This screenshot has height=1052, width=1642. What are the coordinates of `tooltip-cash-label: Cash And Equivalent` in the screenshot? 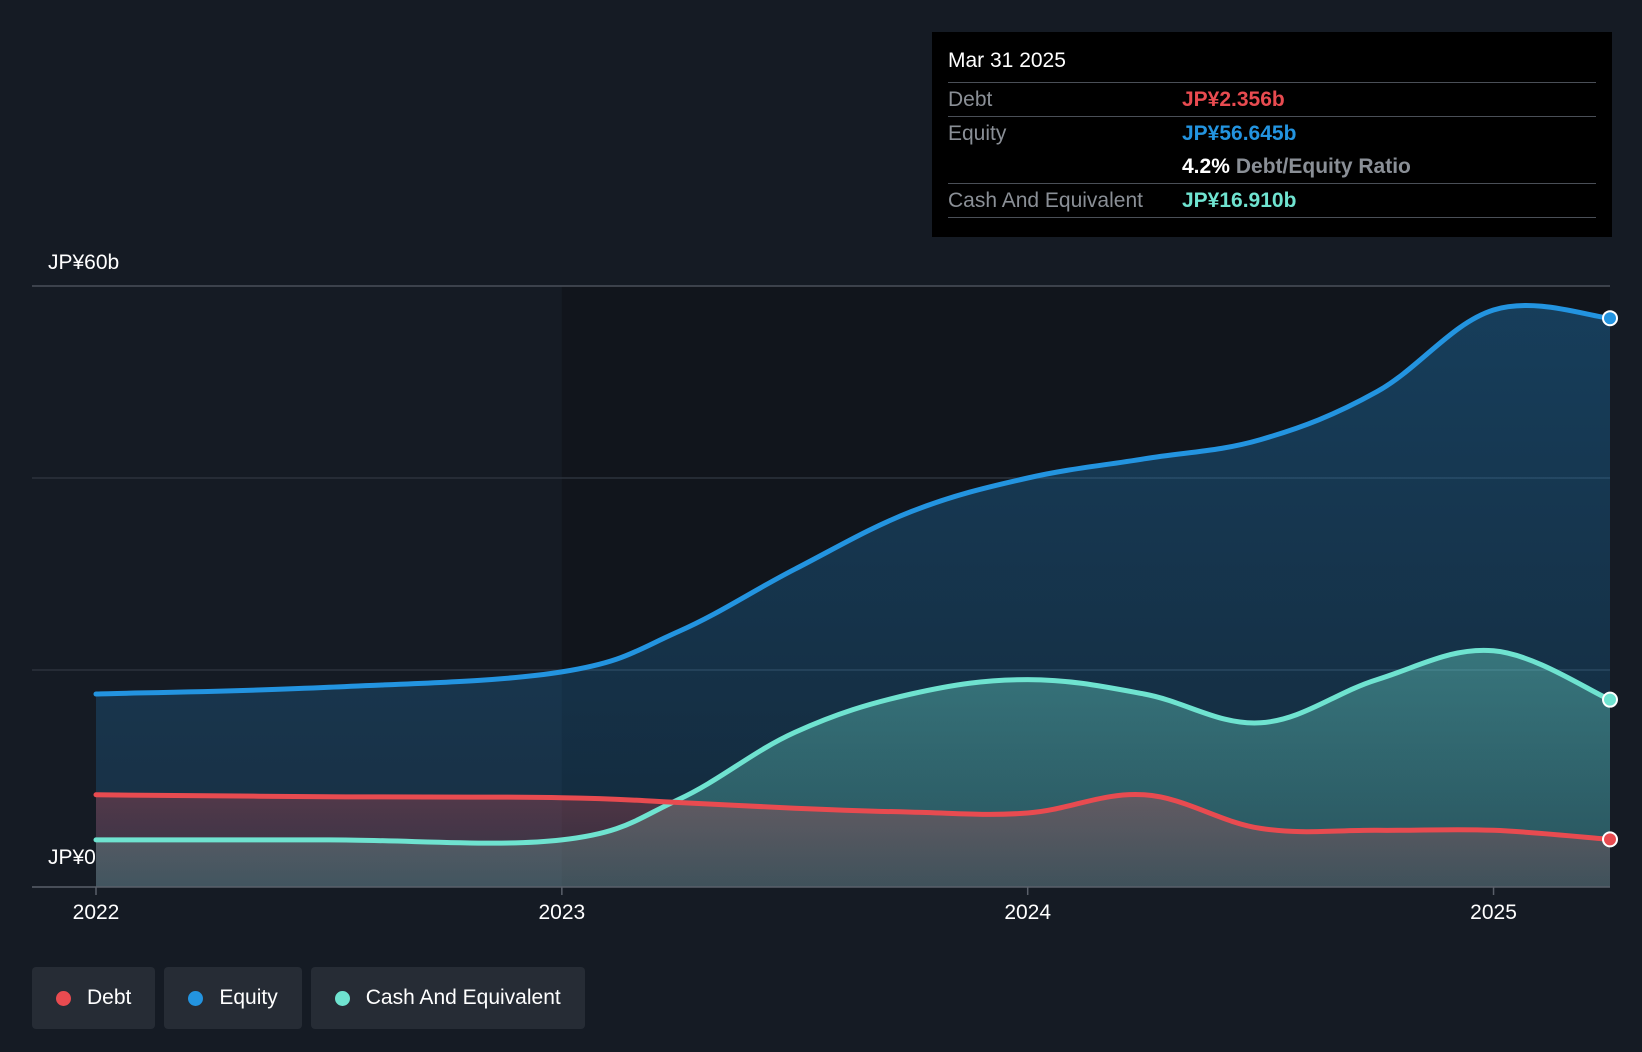 It's located at (1045, 200).